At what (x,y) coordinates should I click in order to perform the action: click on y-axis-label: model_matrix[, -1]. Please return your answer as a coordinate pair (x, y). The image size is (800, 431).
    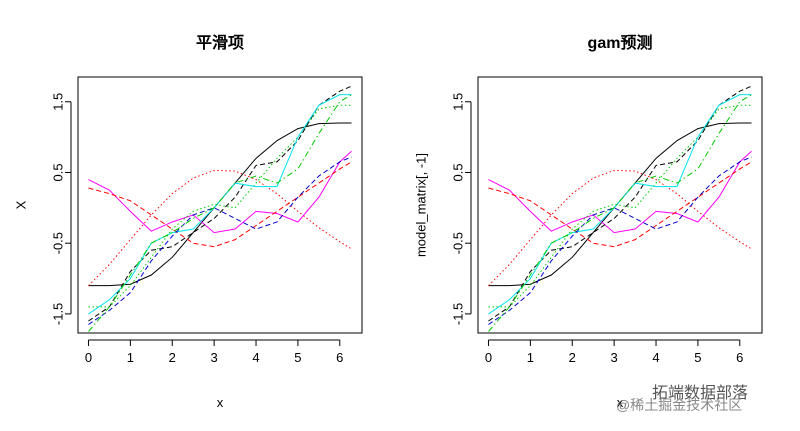
    Looking at the image, I should click on (421, 205).